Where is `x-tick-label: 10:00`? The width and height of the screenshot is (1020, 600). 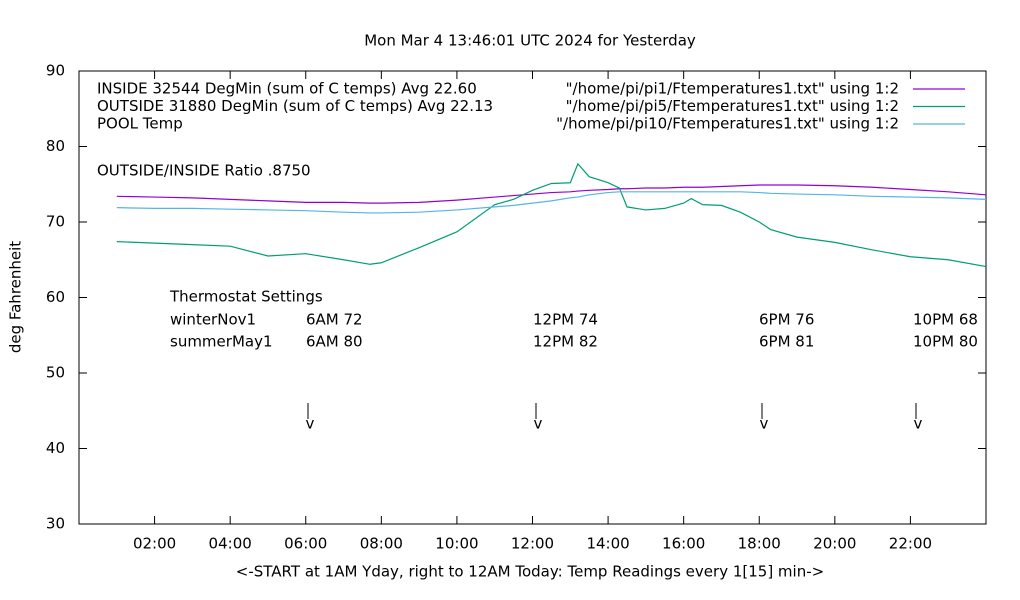
x-tick-label: 10:00 is located at coordinates (456, 544).